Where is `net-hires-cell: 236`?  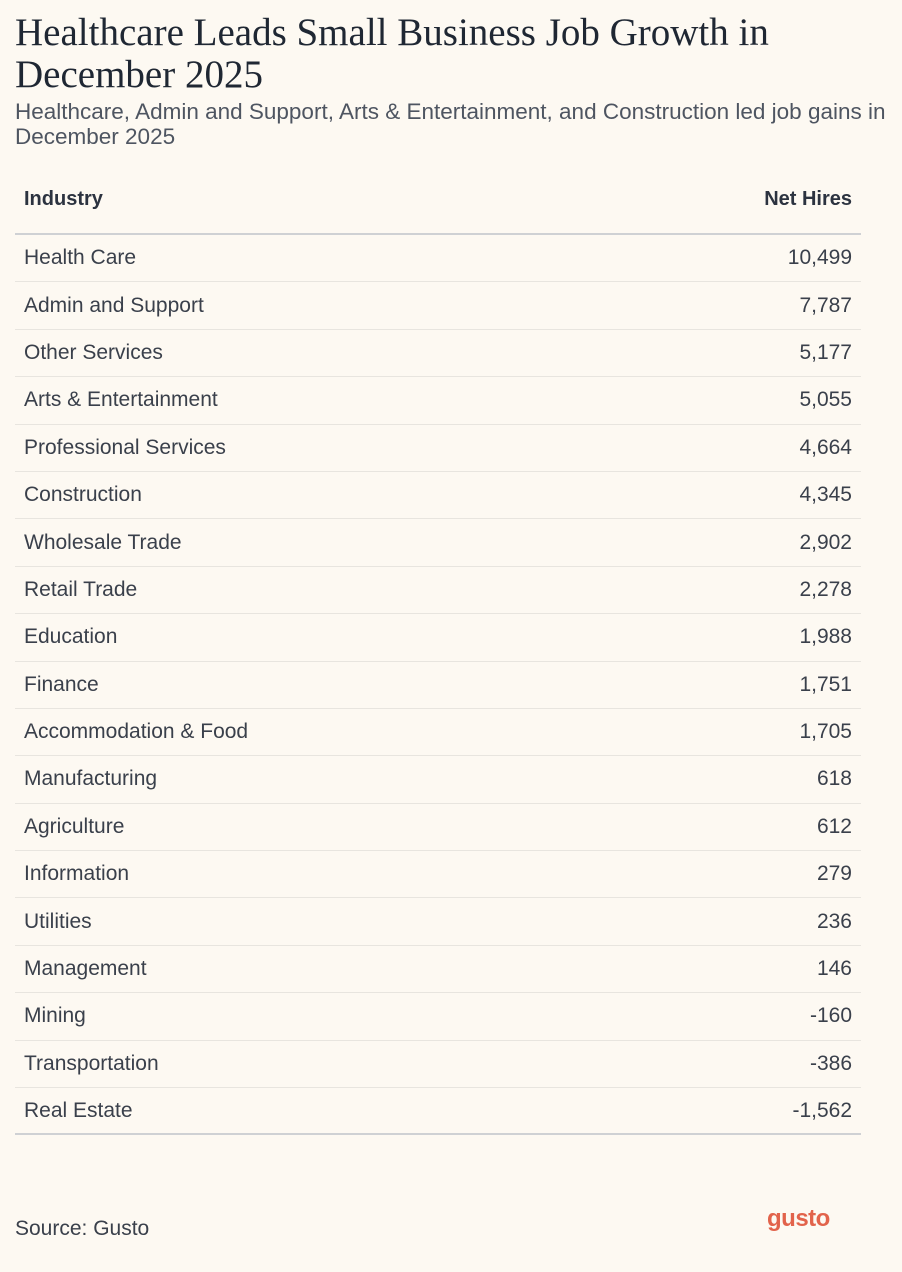
net-hires-cell: 236 is located at coordinates (834, 921).